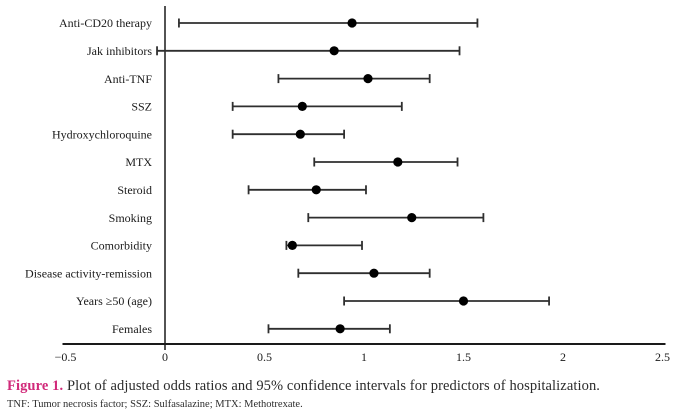  I want to click on row-label: MTX, so click(138, 162).